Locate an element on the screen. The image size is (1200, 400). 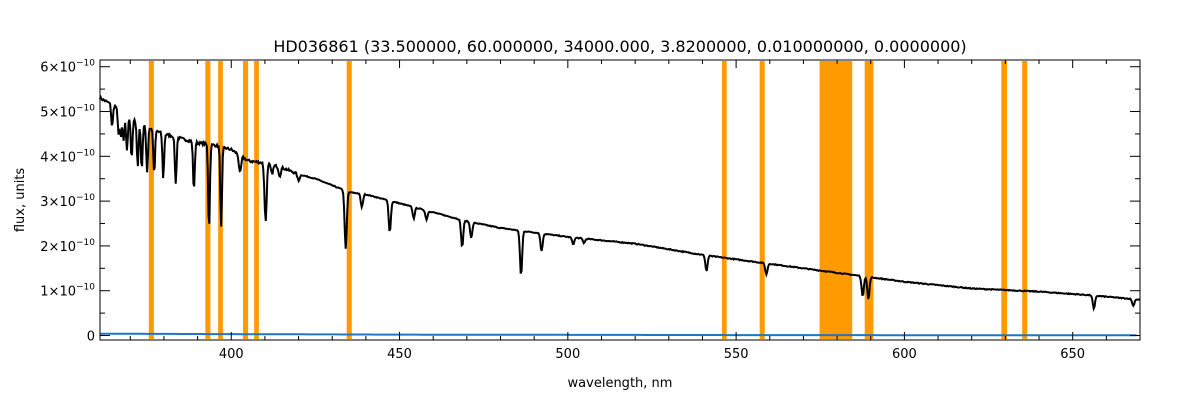
x-axis-label: wavelength, nm is located at coordinates (620, 383).